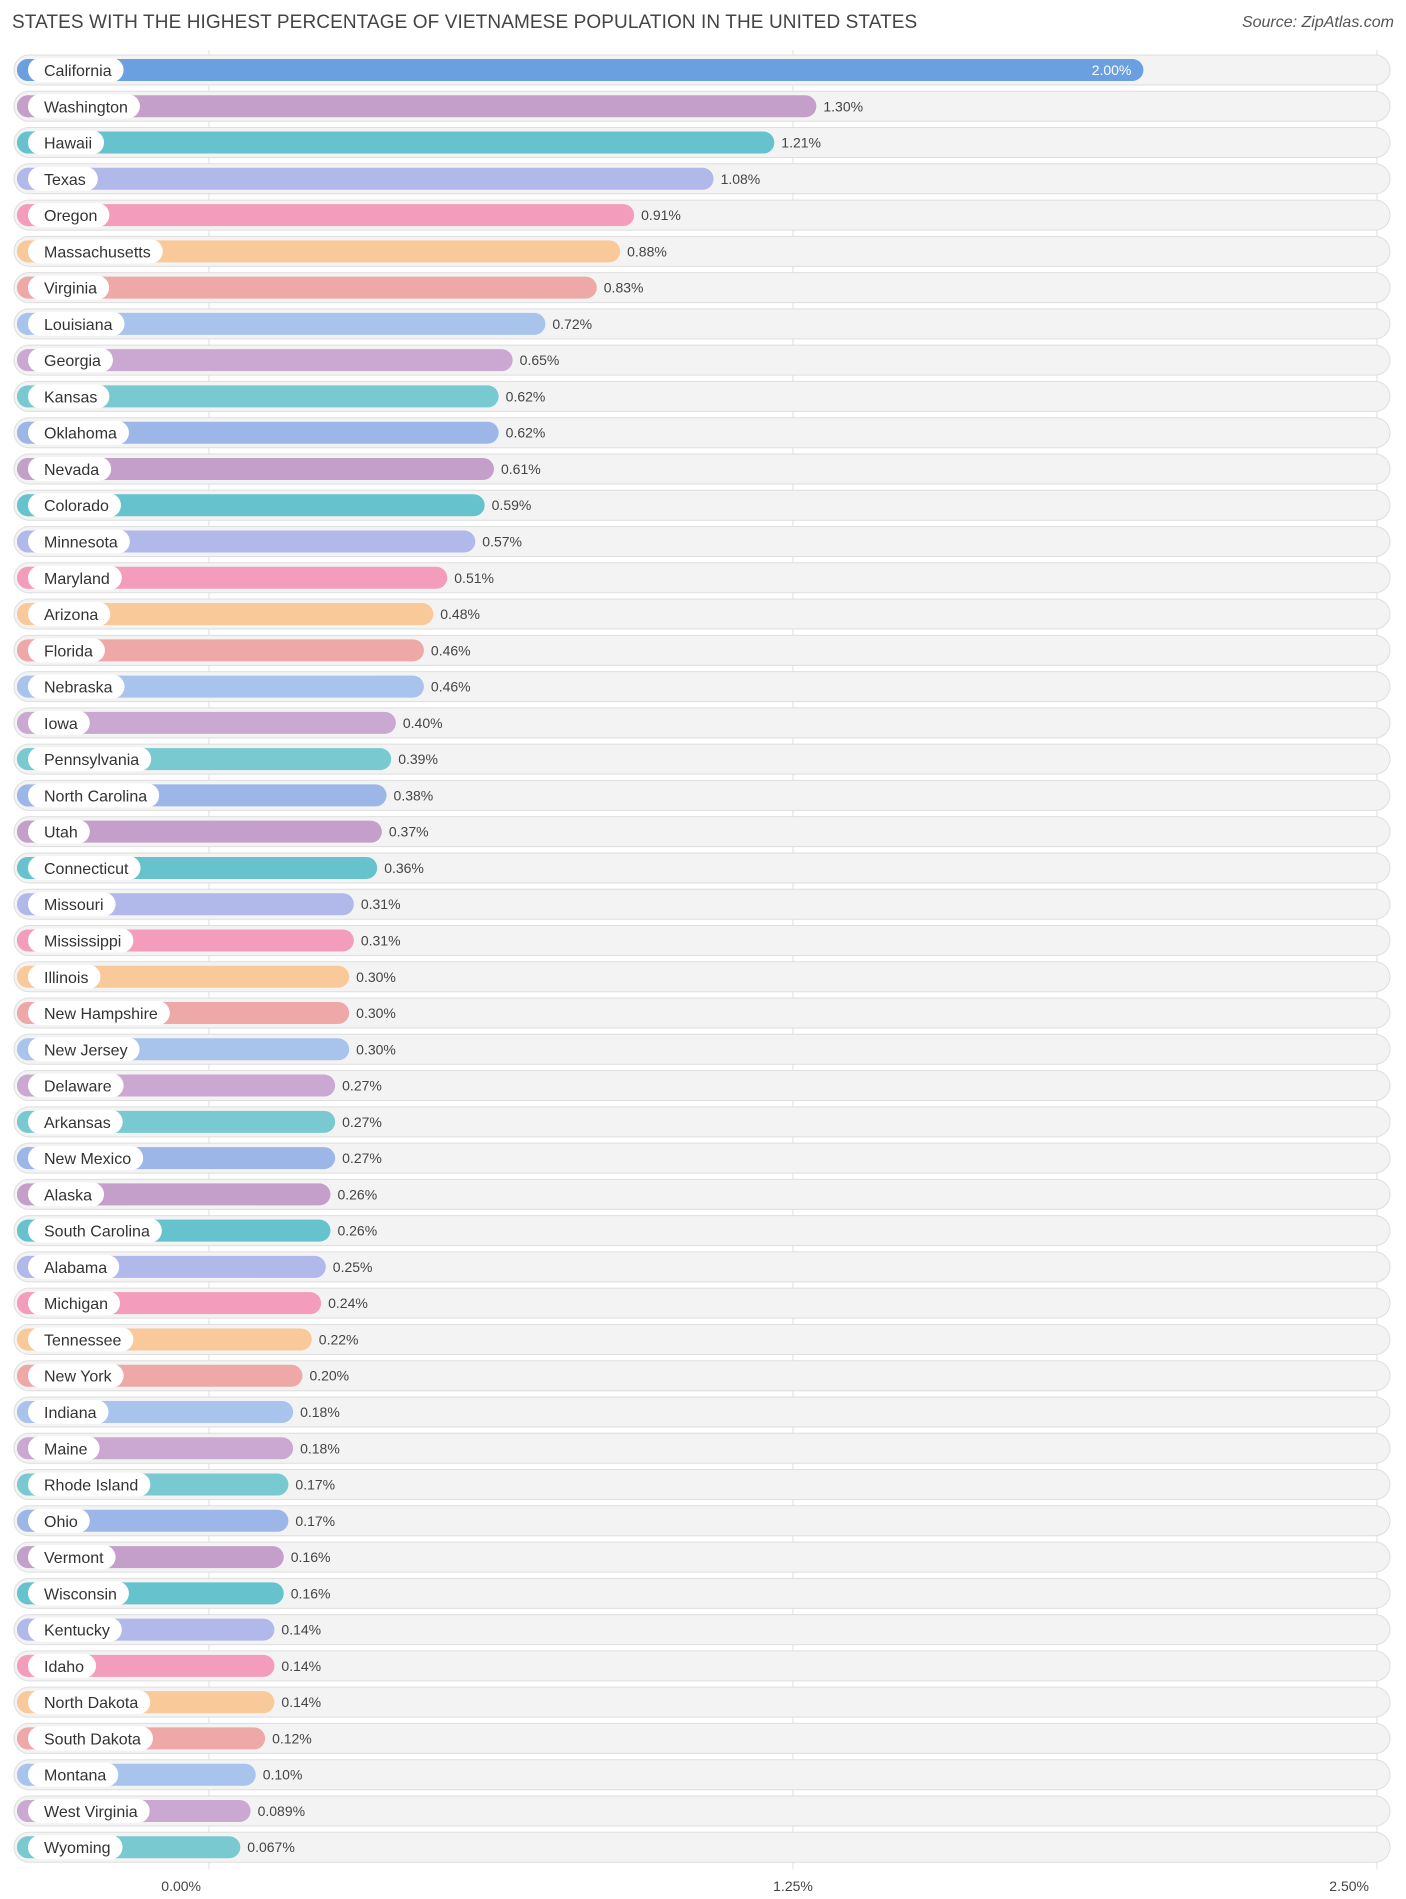  What do you see at coordinates (82, 1340) in the screenshot?
I see `bar-label: Tennessee` at bounding box center [82, 1340].